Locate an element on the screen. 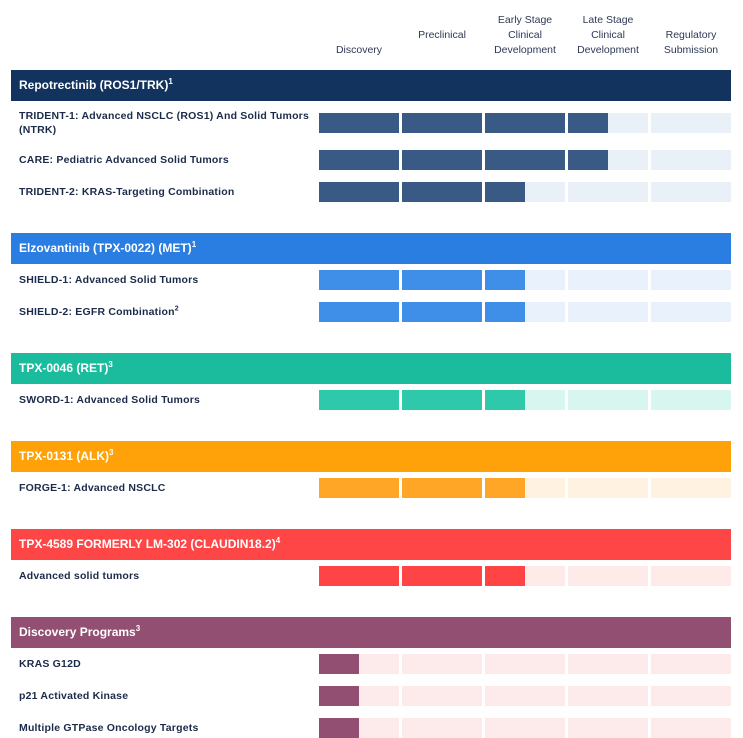 The height and width of the screenshot is (738, 743). trial-label: CARE: Pediatric Advanced Solid Tumors is located at coordinates (164, 160).